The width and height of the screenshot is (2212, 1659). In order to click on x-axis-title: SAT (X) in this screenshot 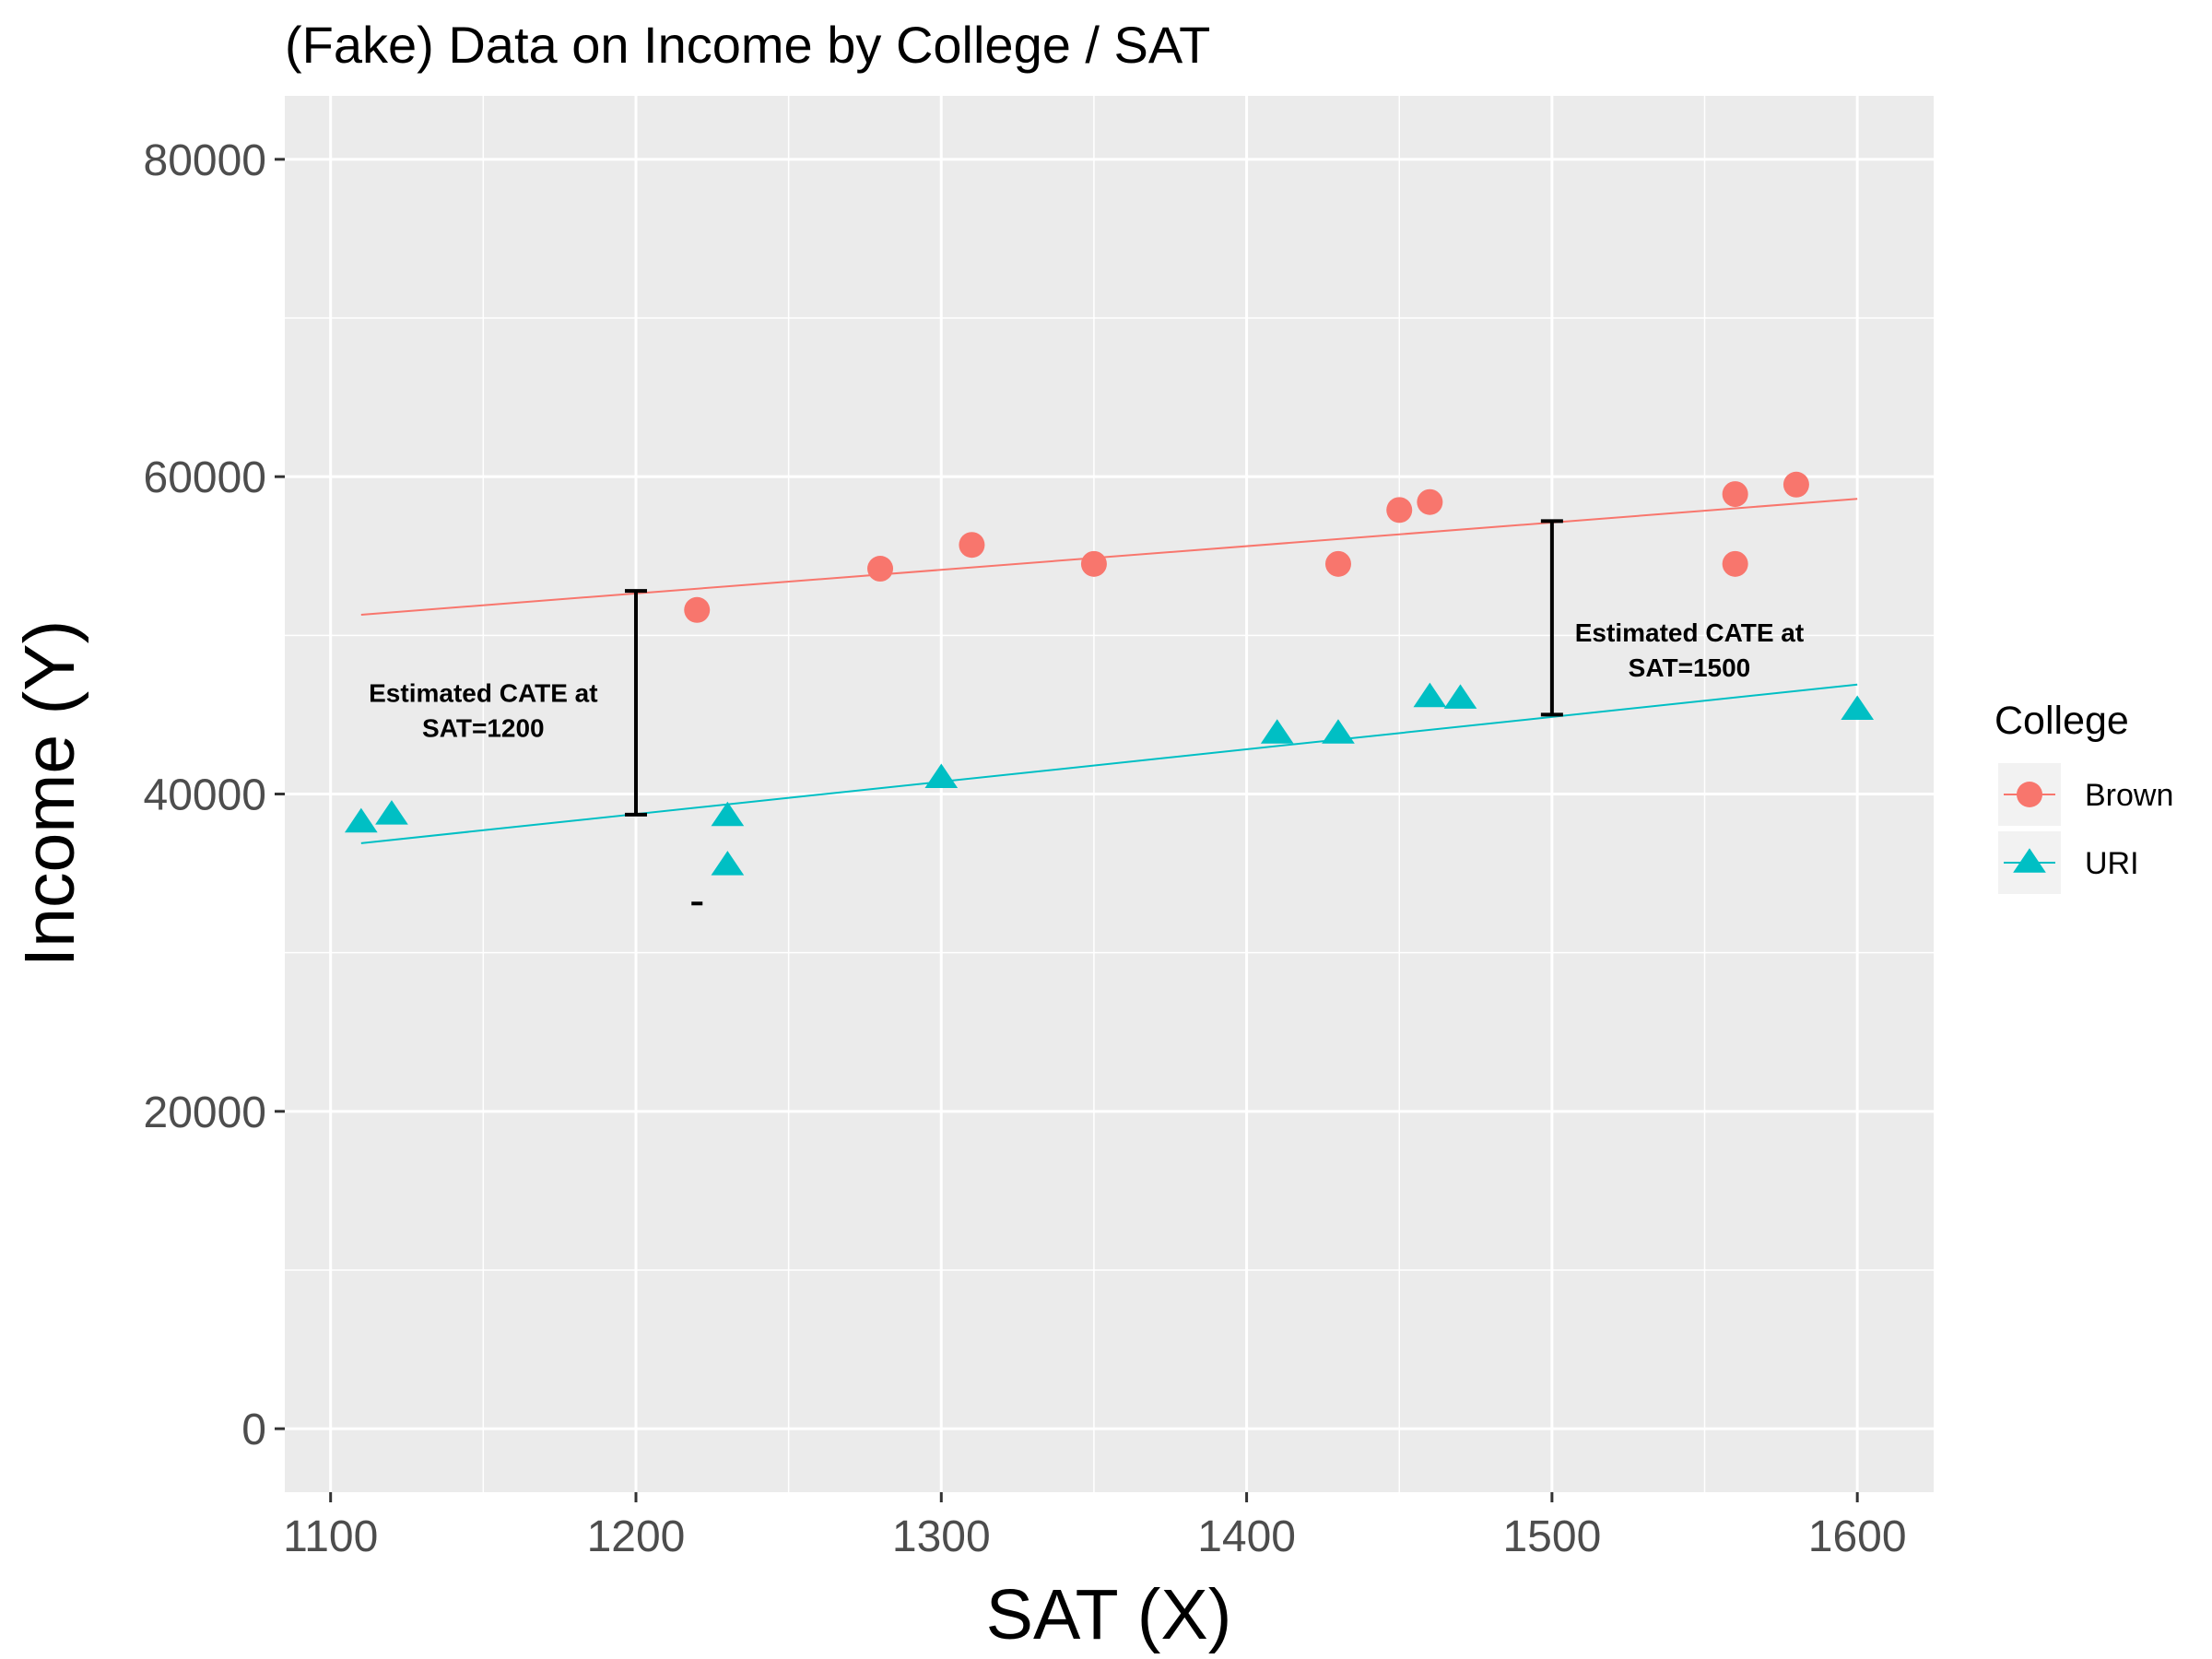, I will do `click(1109, 1614)`.